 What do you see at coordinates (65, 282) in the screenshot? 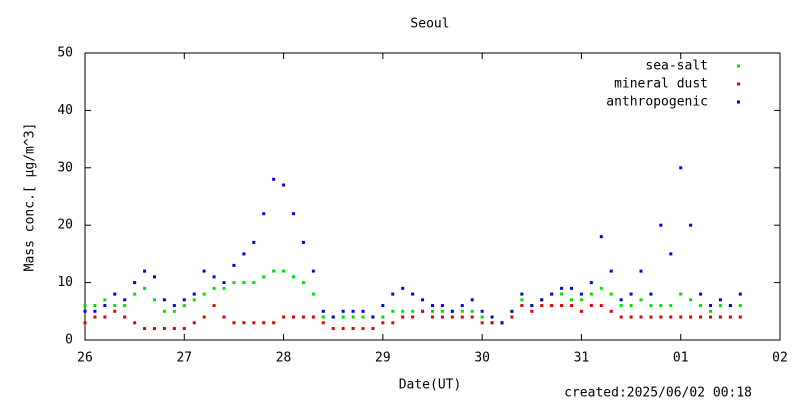
I see `y-tick-label: 10` at bounding box center [65, 282].